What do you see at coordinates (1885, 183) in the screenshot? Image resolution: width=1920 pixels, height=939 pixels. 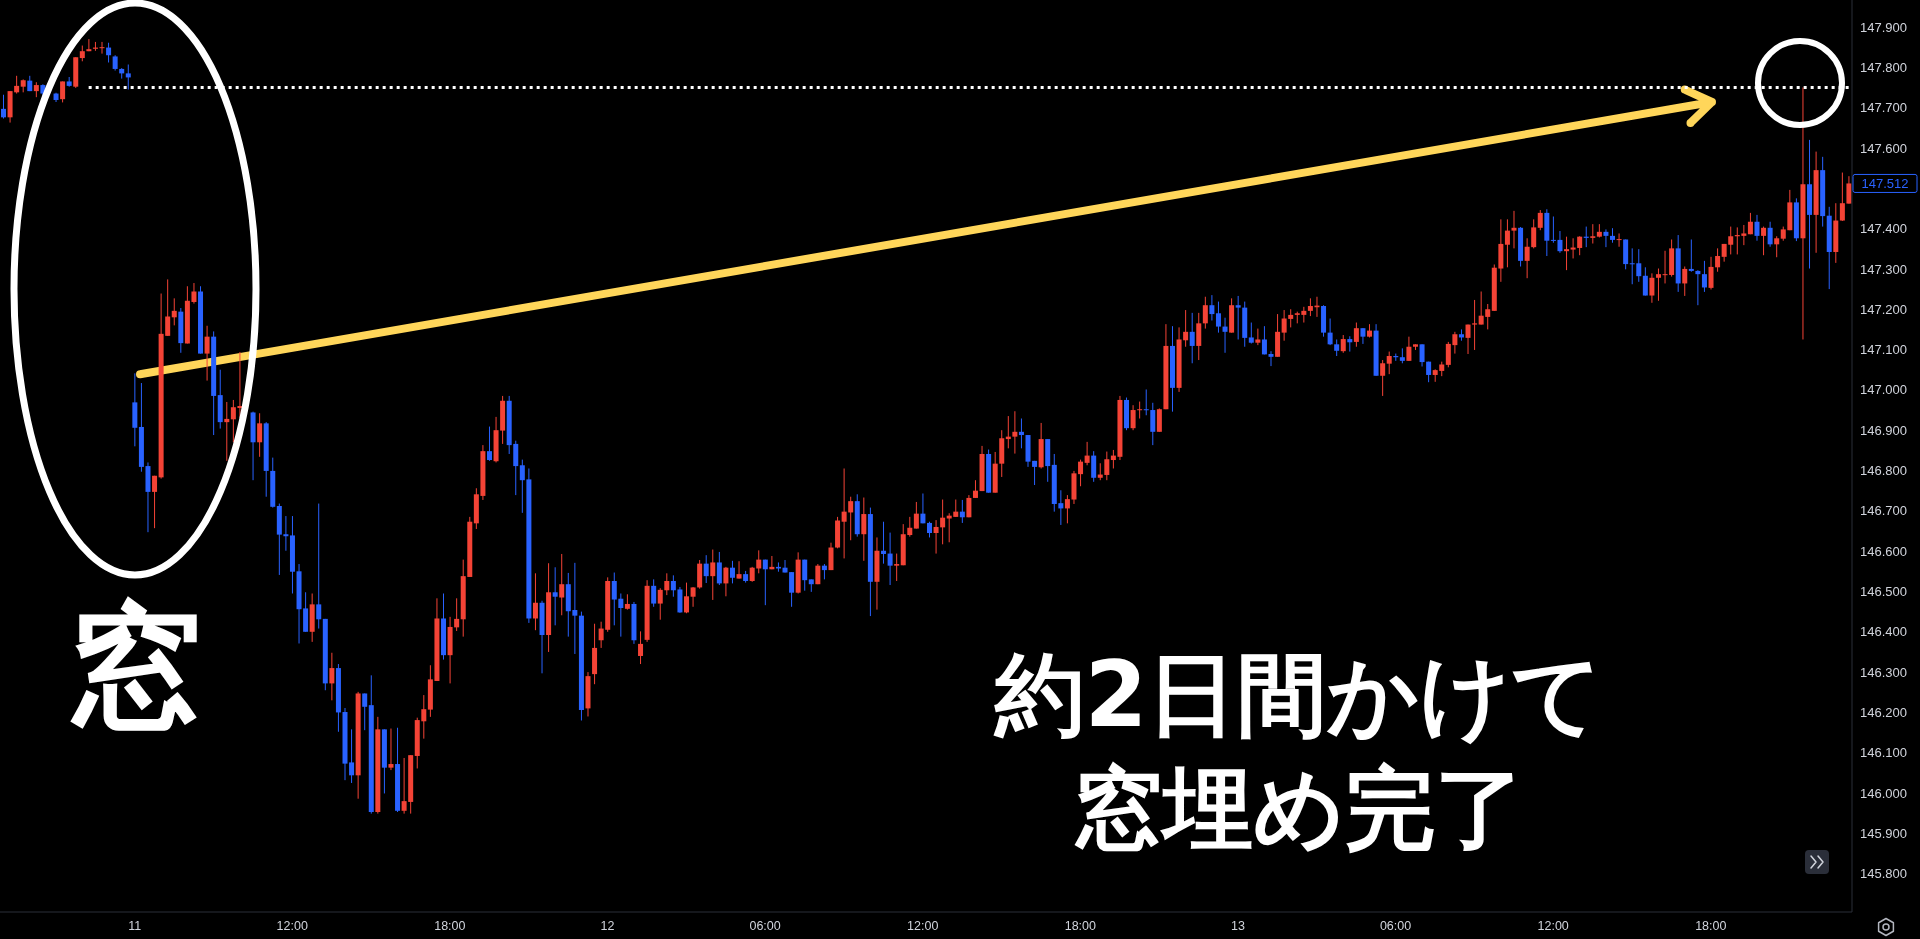 I see `text: 147.512` at bounding box center [1885, 183].